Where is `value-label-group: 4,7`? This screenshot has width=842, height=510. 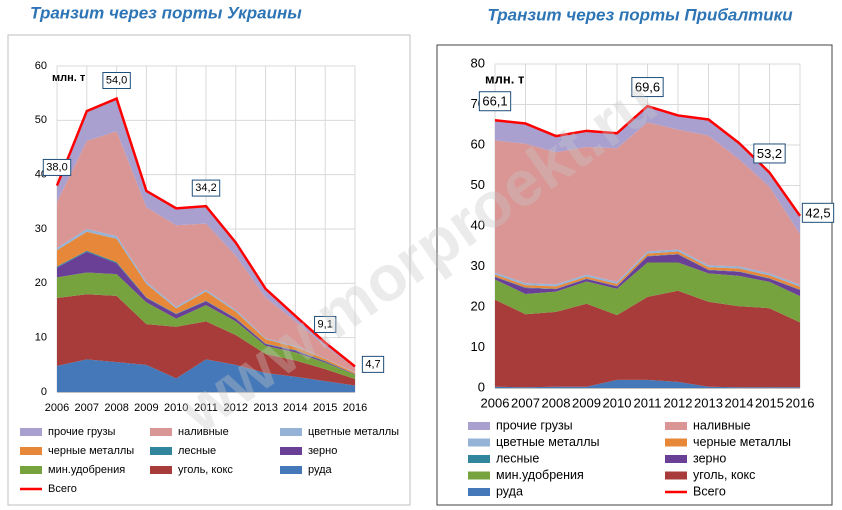 value-label-group: 4,7 is located at coordinates (373, 364).